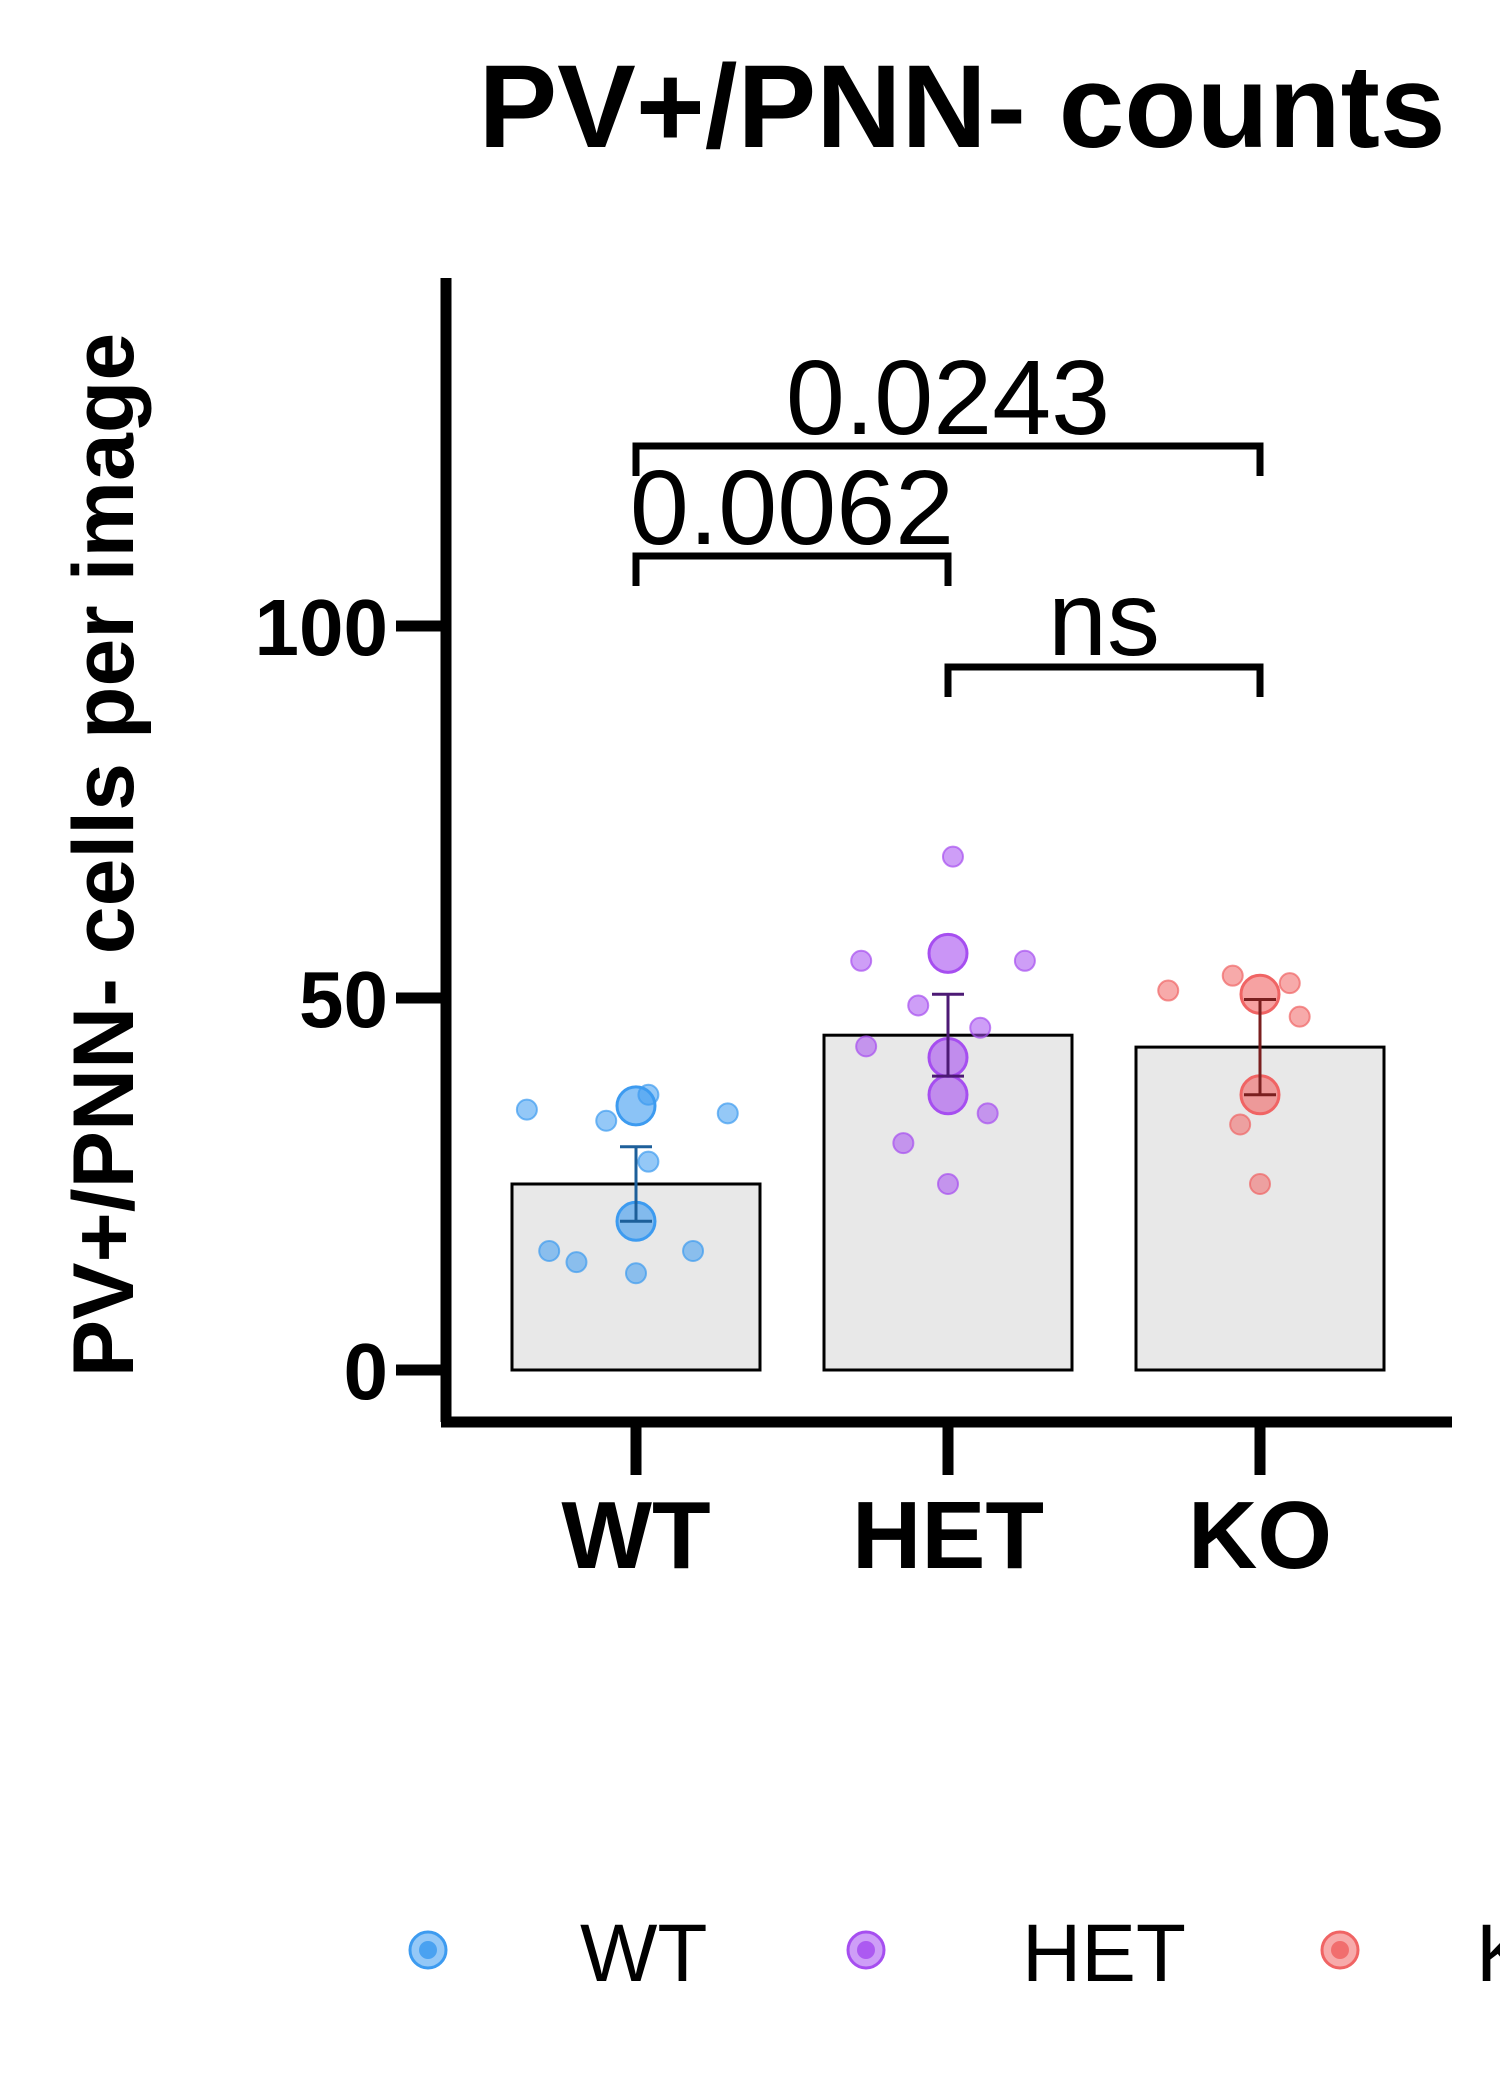 The height and width of the screenshot is (2100, 1500). I want to click on legend-label: K, so click(1488, 1953).